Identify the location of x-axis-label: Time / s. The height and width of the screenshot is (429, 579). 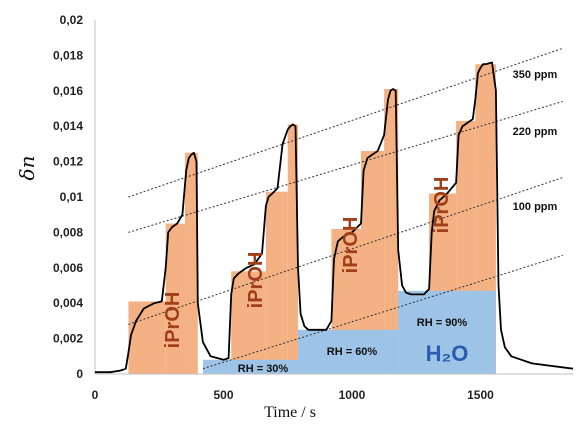
(290, 412).